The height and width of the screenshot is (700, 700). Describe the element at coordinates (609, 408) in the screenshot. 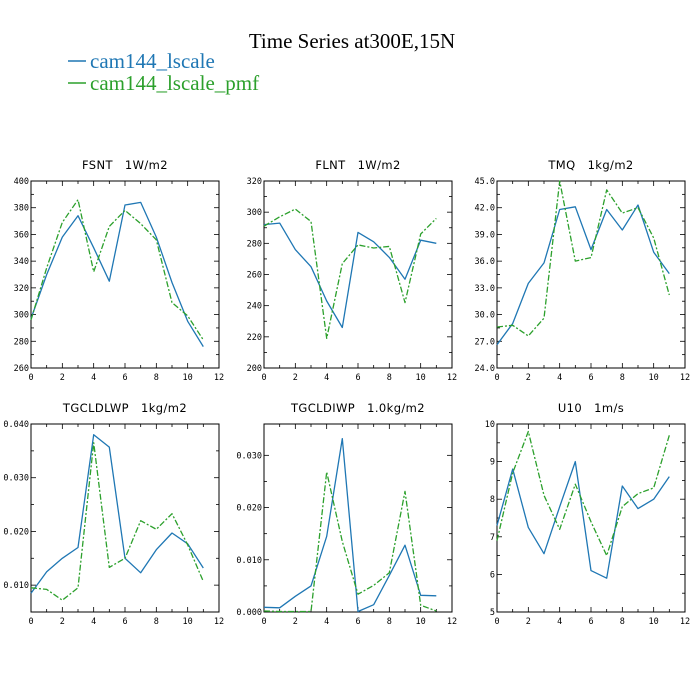

I see `panel-title-units: 1m/s` at that location.